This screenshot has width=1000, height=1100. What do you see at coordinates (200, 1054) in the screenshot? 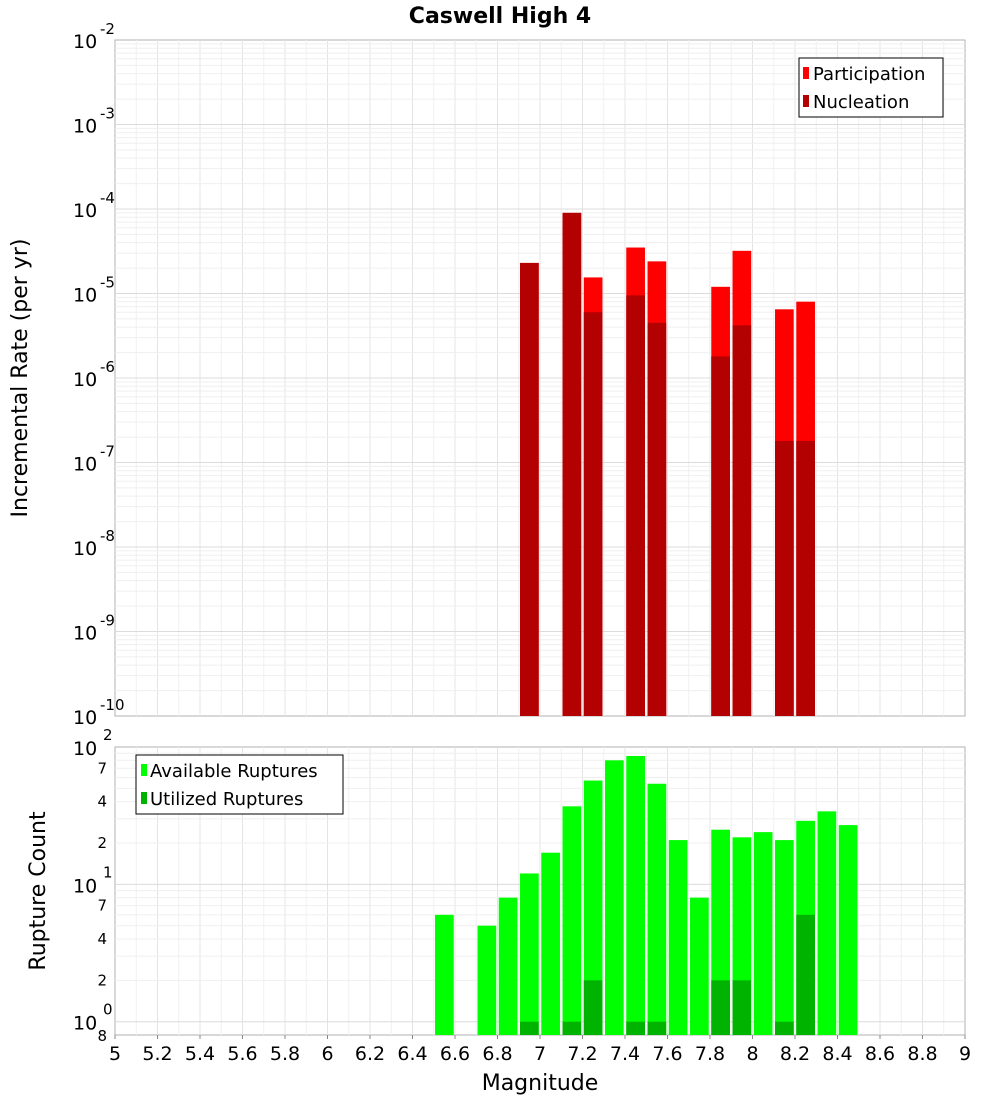
I see `x-tick-label: 5.4` at bounding box center [200, 1054].